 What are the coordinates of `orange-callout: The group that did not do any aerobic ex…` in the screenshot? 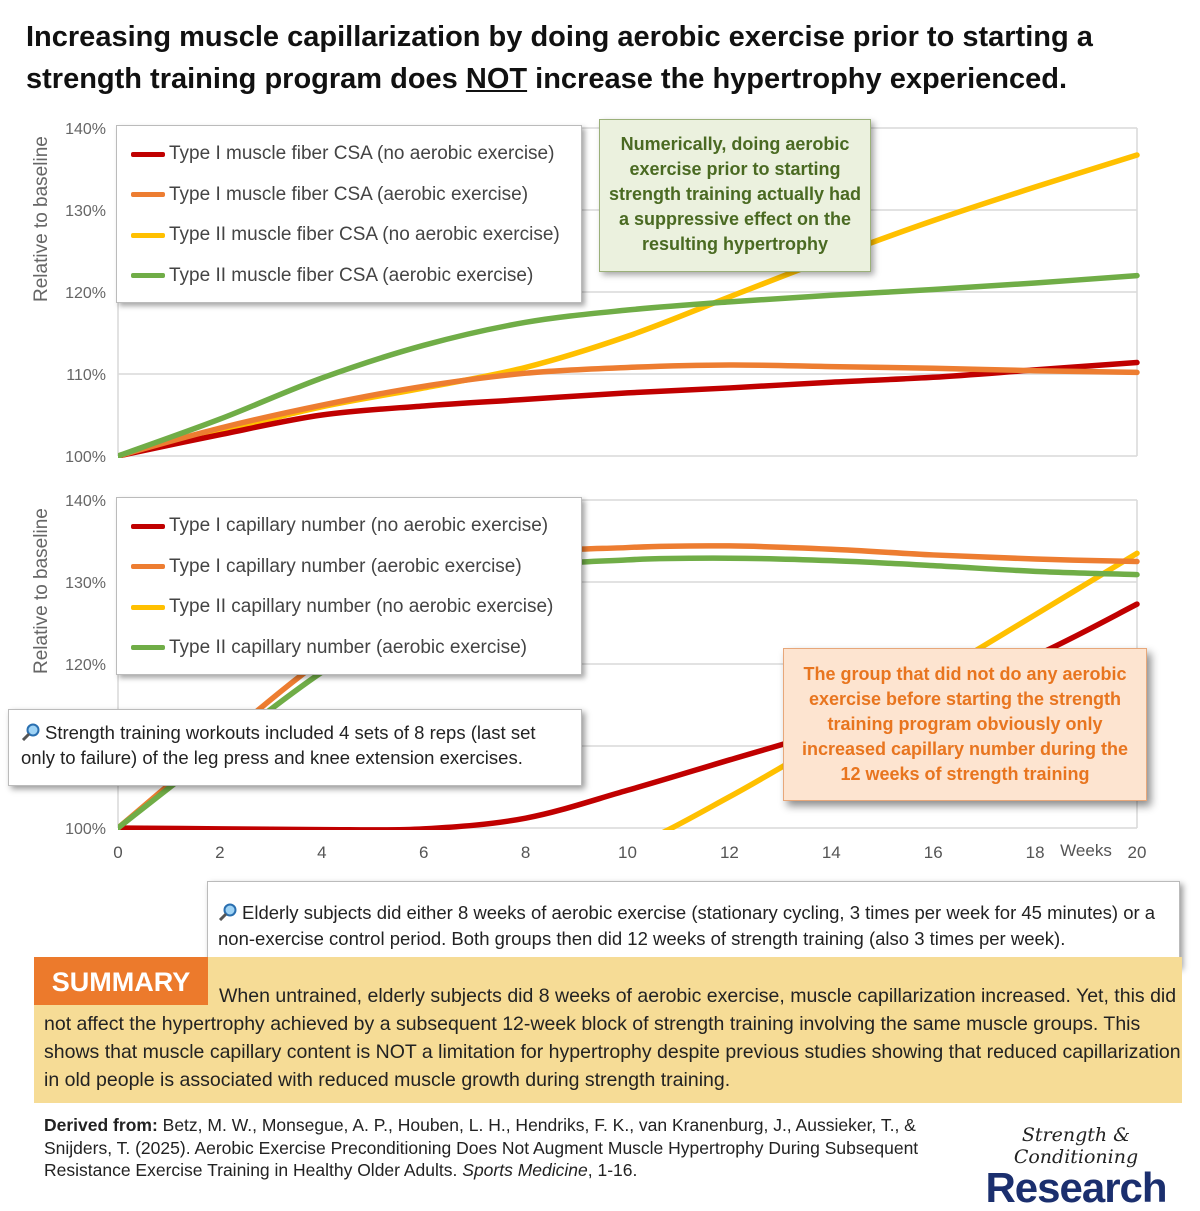 It's located at (965, 724).